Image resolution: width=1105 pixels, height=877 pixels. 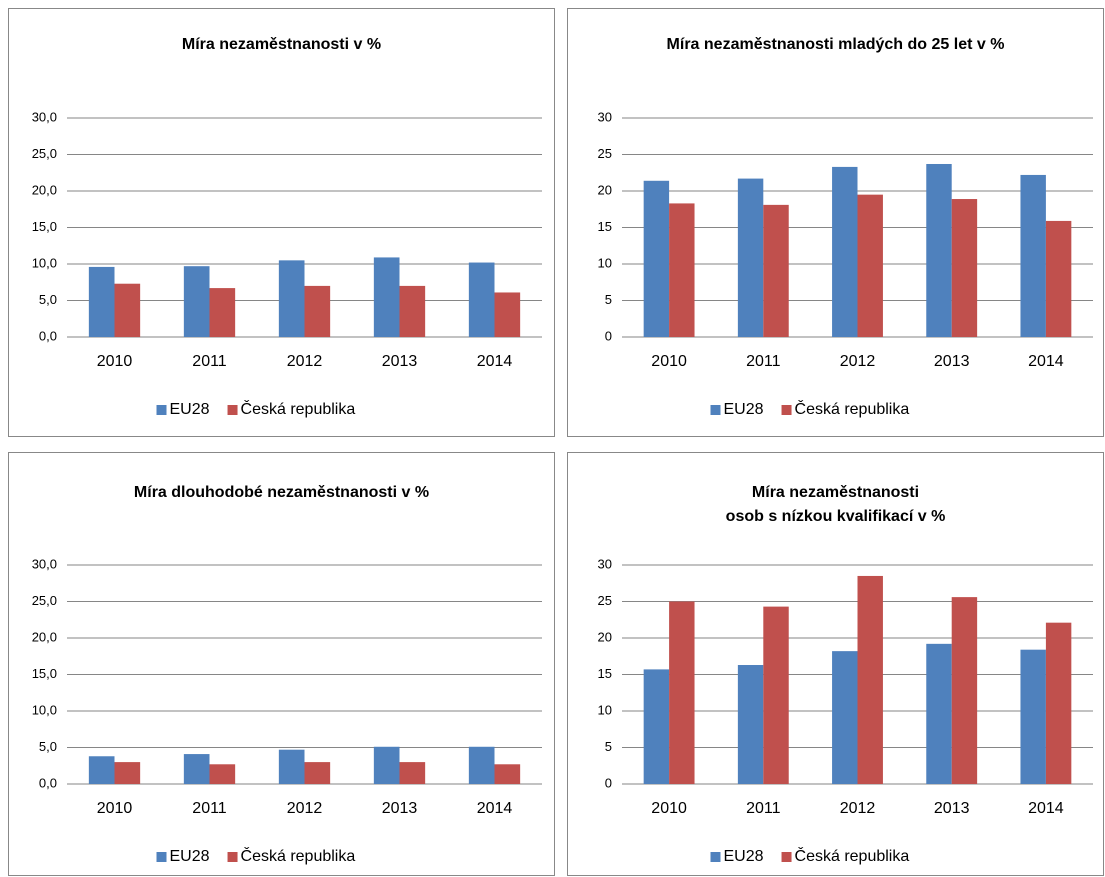 I want to click on y-tick-label: 0,0, so click(x=48, y=782).